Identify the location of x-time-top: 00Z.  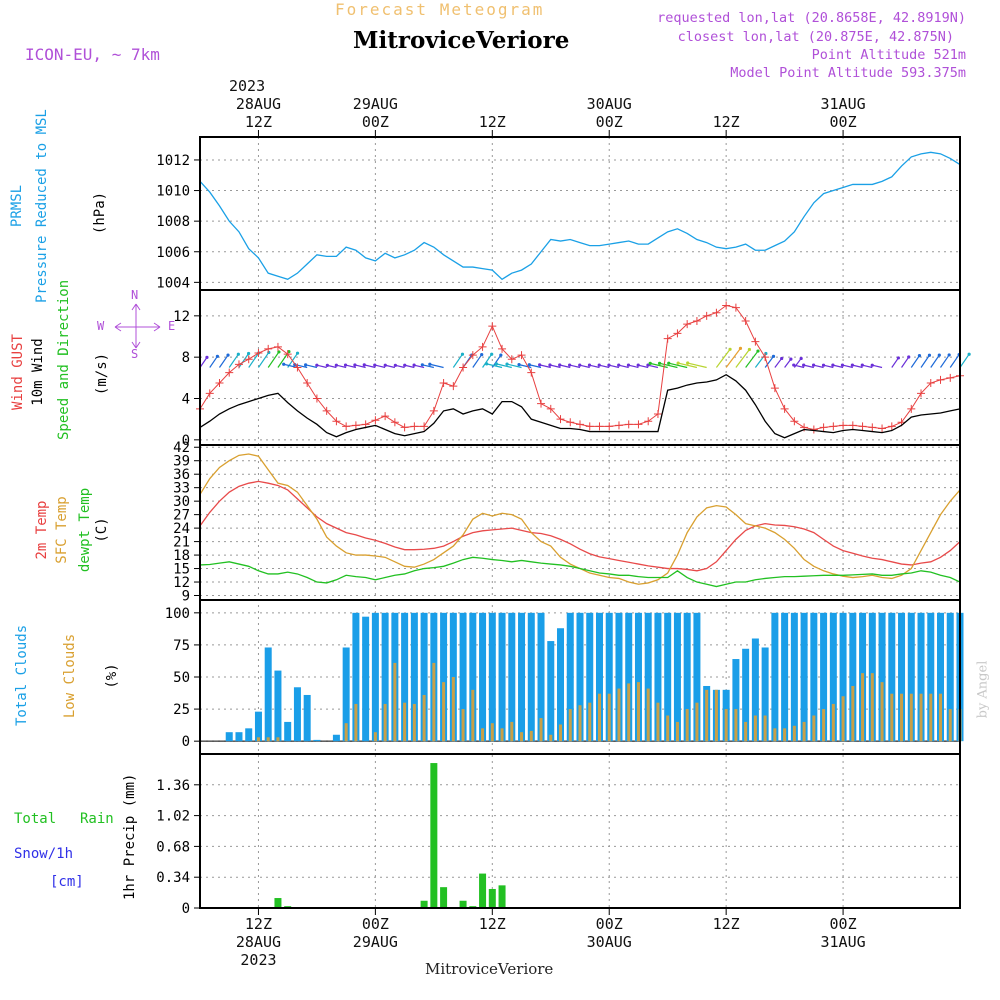
(375, 122).